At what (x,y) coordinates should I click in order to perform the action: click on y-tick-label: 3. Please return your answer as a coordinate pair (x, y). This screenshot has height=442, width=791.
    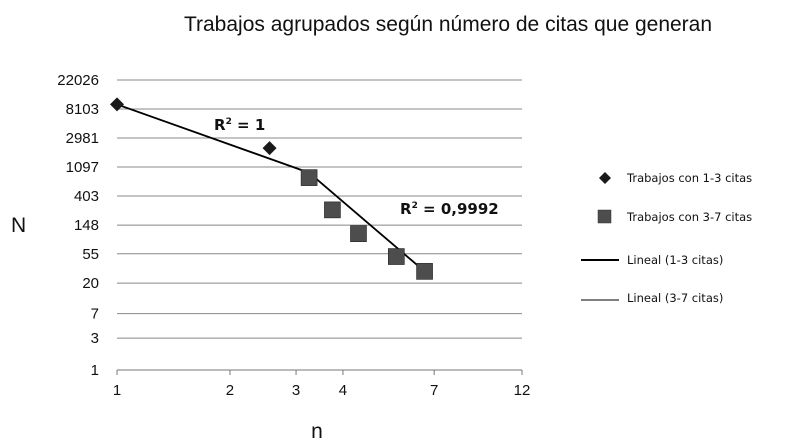
    Looking at the image, I should click on (95, 338).